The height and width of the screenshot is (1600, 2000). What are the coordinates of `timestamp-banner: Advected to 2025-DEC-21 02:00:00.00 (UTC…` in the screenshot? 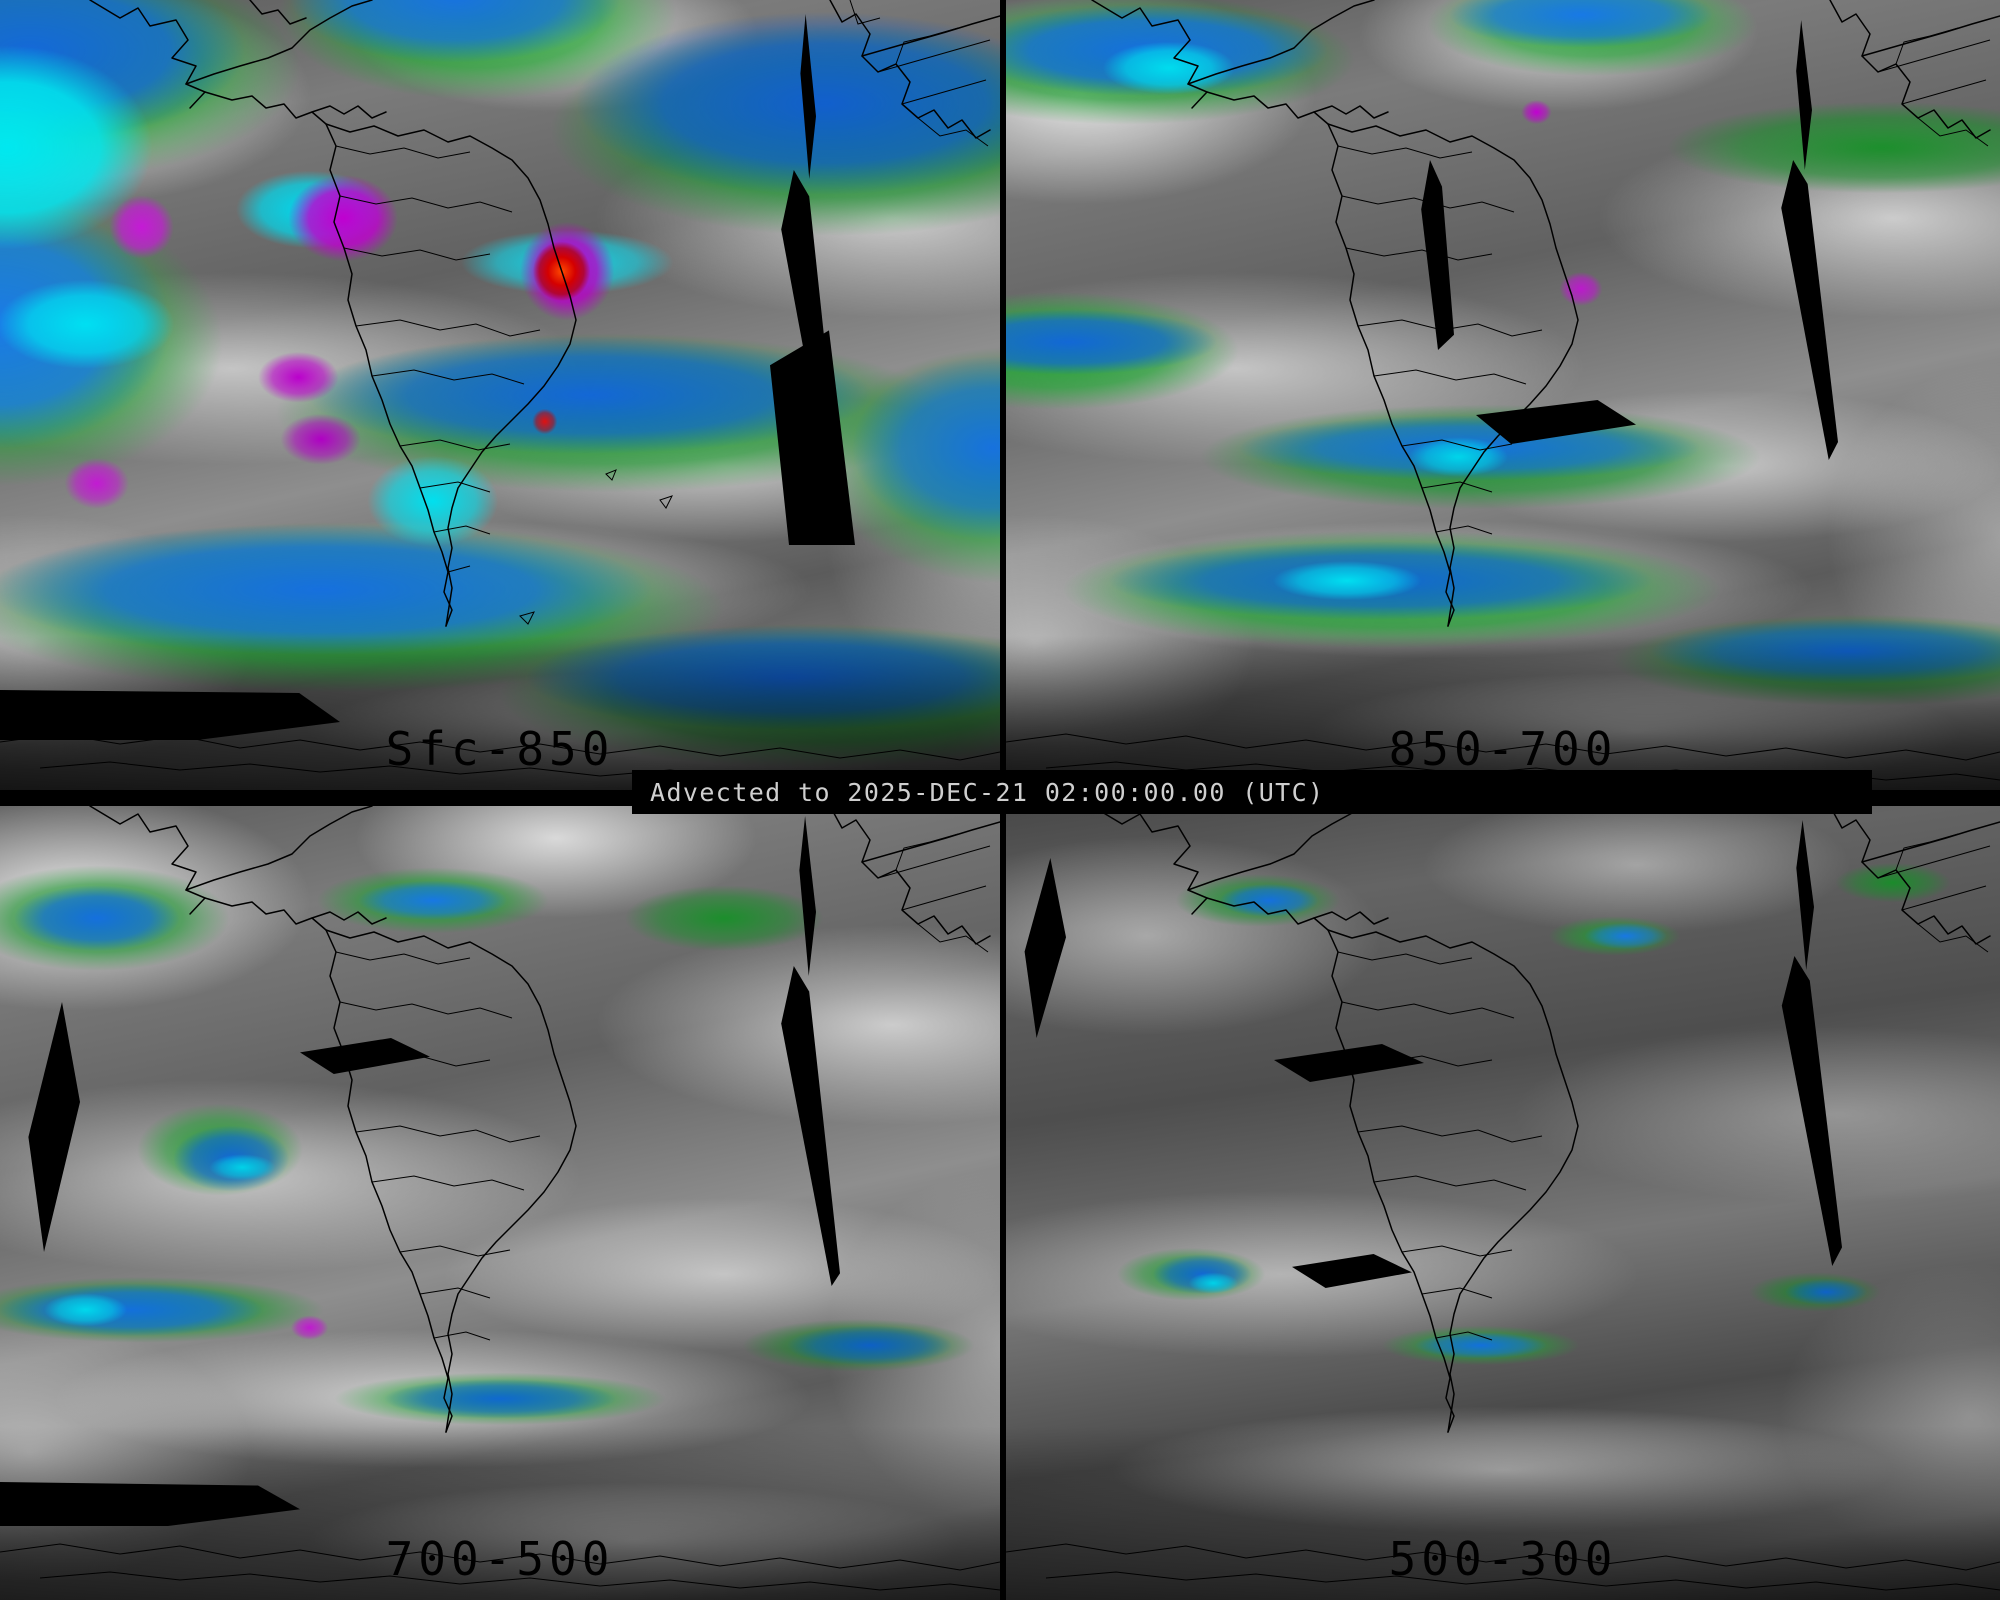 It's located at (1252, 792).